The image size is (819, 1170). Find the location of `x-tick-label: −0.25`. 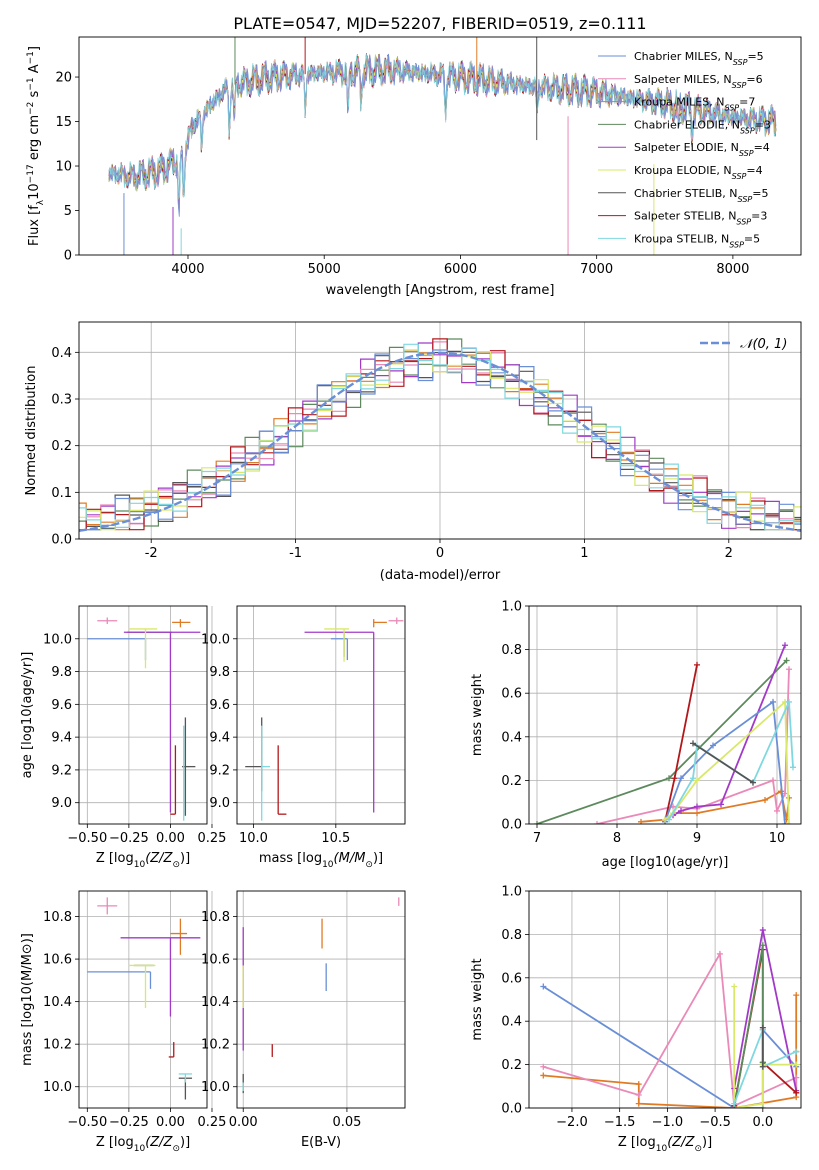

x-tick-label: −0.25 is located at coordinates (129, 1122).